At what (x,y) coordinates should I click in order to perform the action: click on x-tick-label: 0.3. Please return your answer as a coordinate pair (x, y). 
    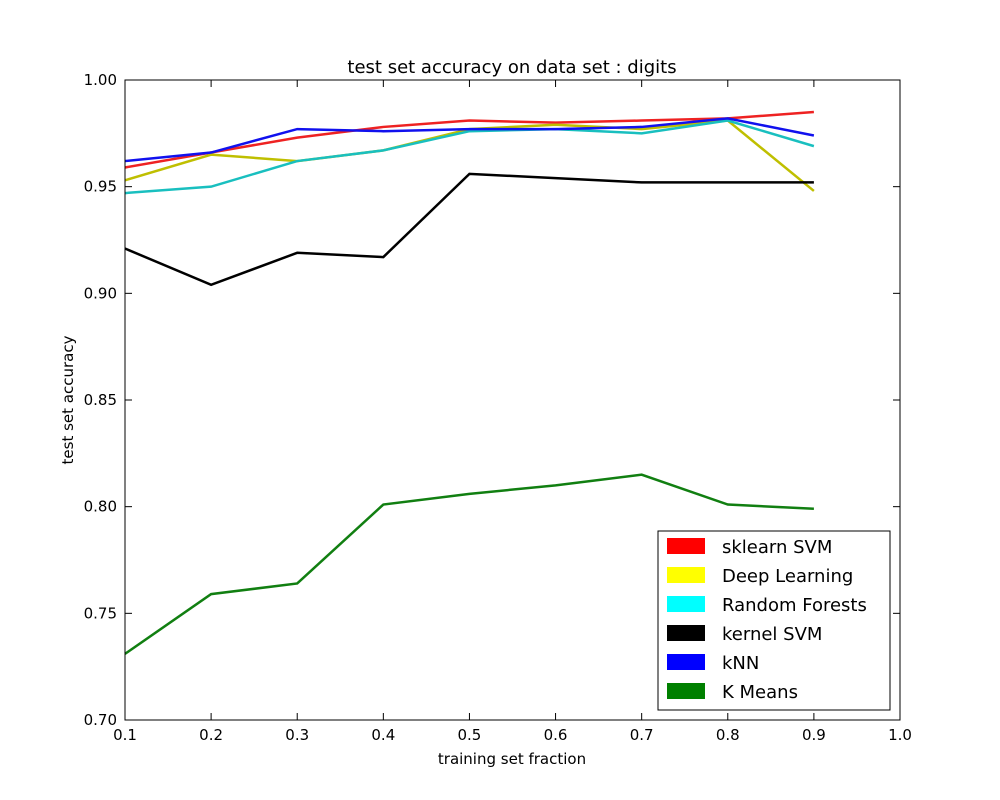
    Looking at the image, I should click on (297, 735).